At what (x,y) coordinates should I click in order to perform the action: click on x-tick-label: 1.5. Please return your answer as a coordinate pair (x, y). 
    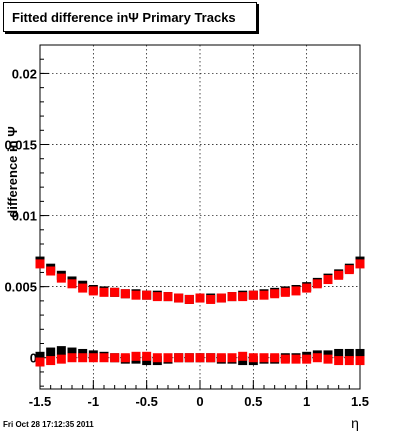
    Looking at the image, I should click on (360, 401).